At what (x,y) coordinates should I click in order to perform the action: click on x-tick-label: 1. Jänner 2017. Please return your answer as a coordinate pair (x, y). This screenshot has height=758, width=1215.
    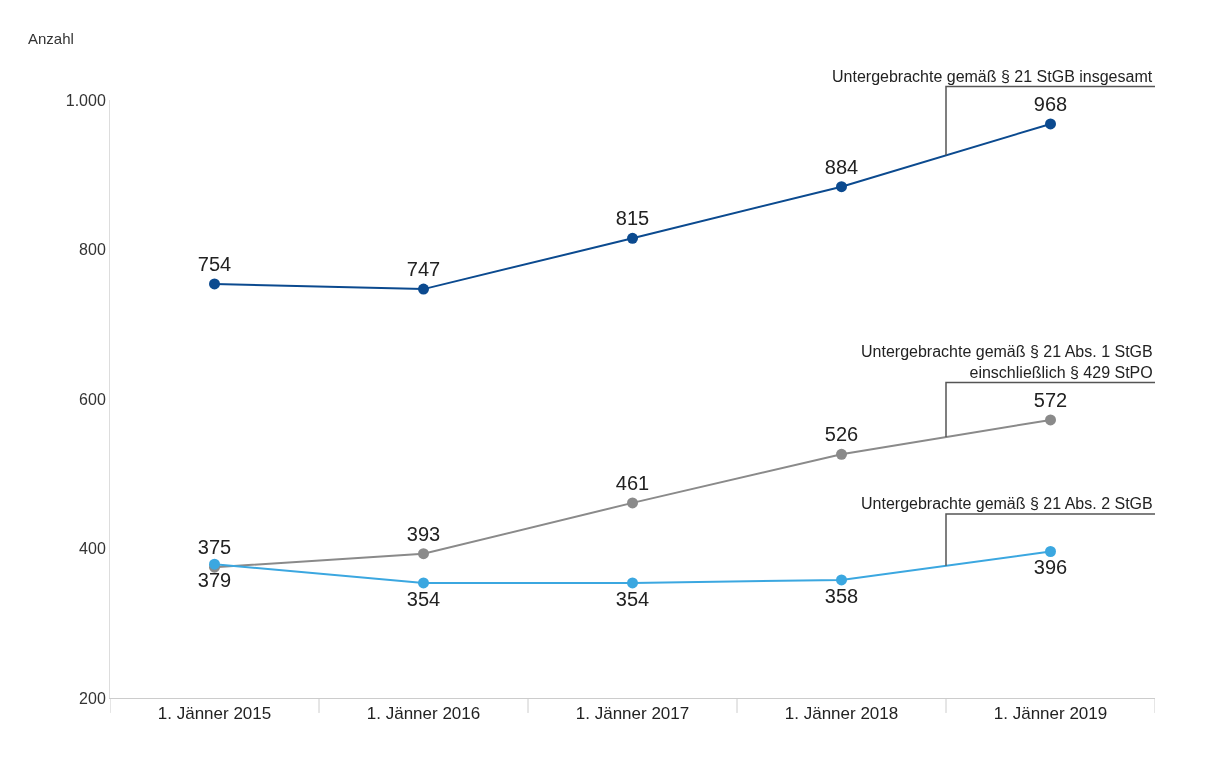
    Looking at the image, I should click on (632, 714).